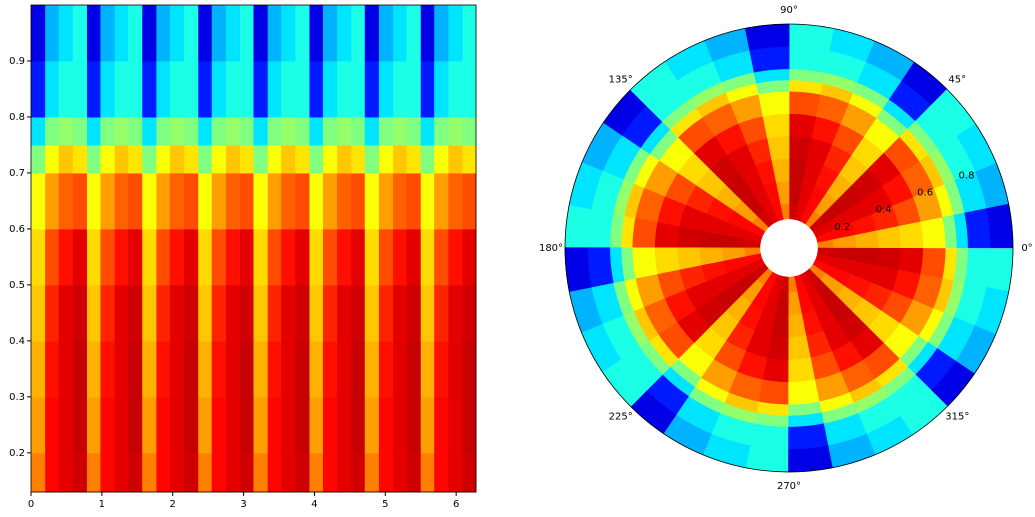 The image size is (1035, 517). I want to click on y-tick-label: 0.8, so click(17, 117).